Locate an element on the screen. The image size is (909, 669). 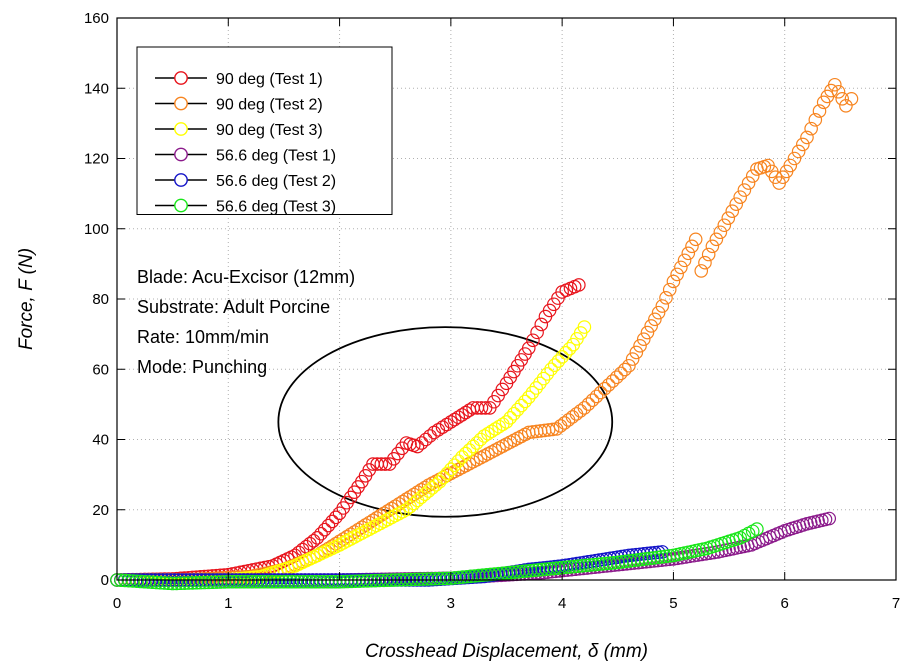
legend-item: 90 deg (Test 2) is located at coordinates (239, 105).